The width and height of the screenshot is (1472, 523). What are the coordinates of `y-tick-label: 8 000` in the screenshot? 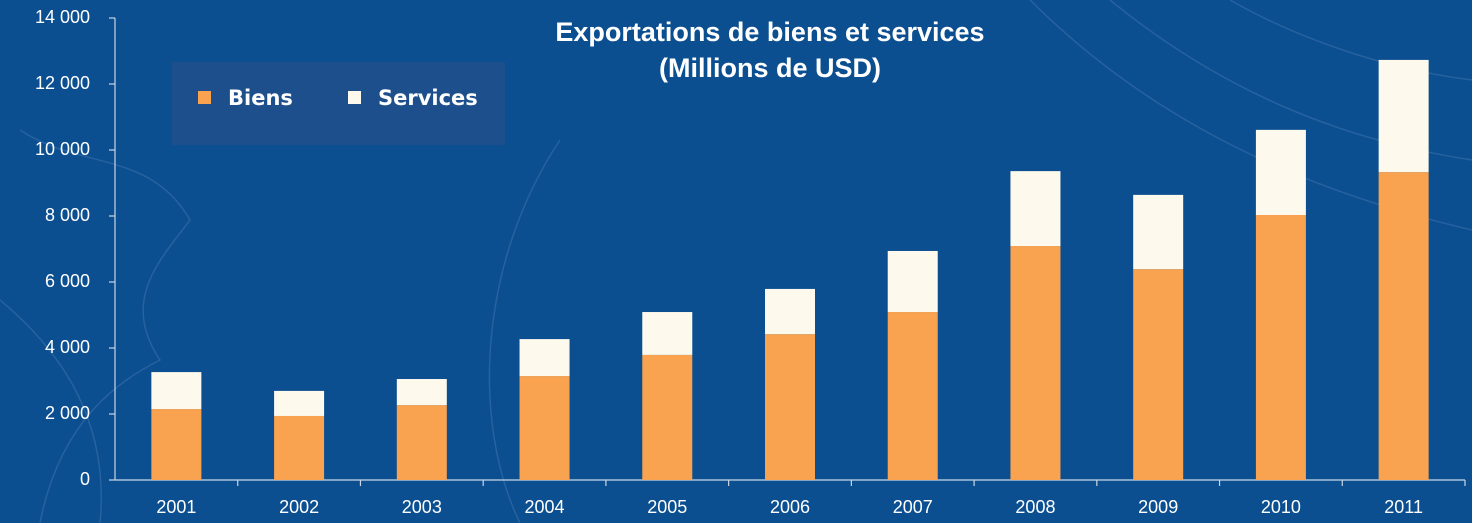 It's located at (67, 215).